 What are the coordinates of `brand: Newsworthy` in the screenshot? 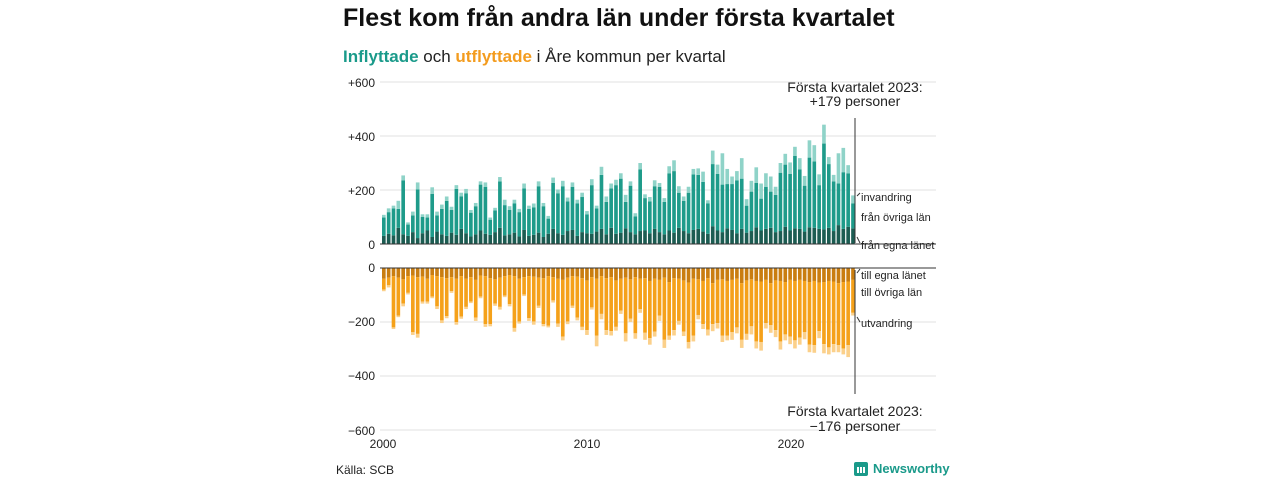 It's located at (902, 468).